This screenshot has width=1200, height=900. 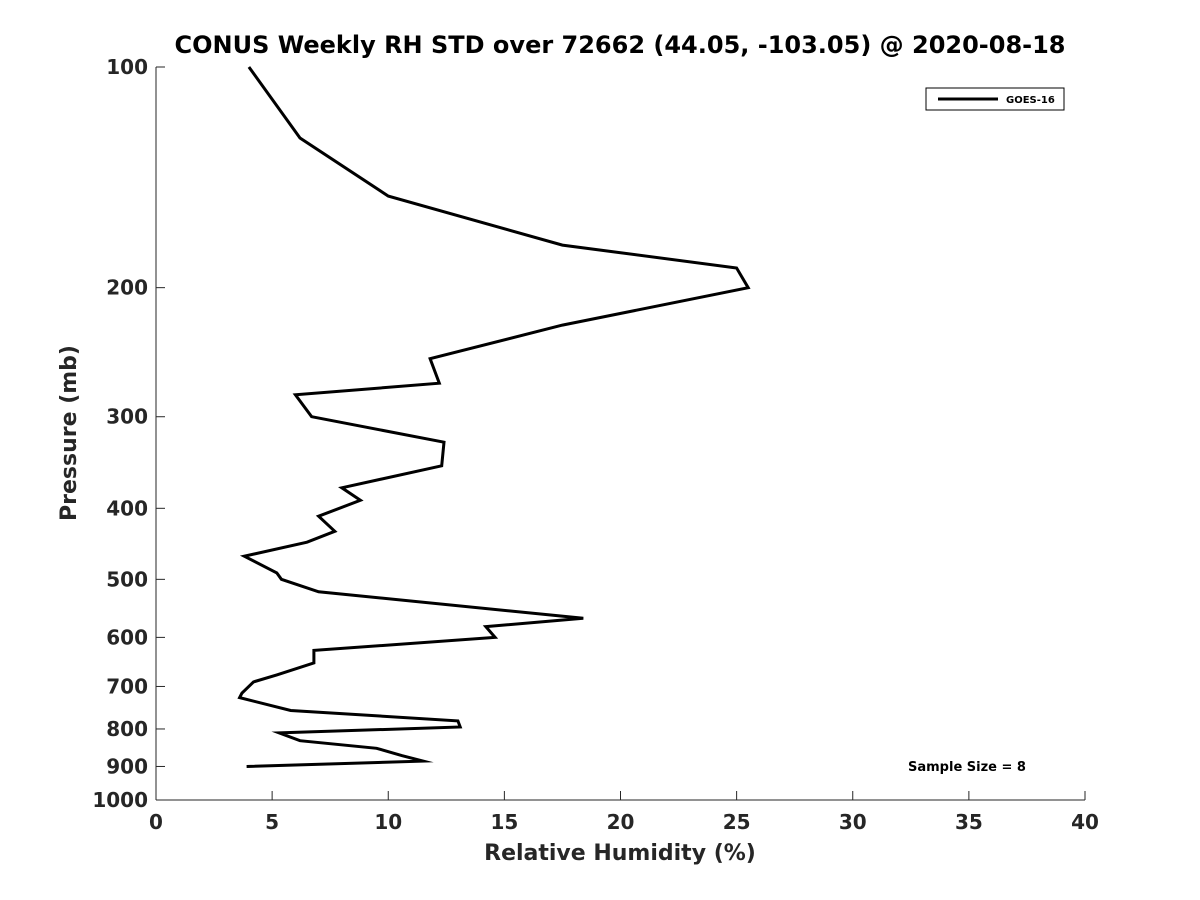 I want to click on legend-label-goes-16: GOES-16, so click(x=1030, y=100).